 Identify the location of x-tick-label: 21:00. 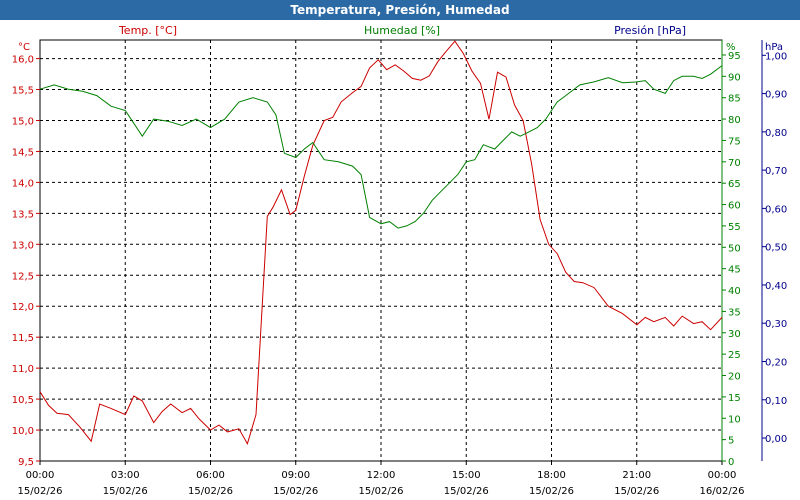
(636, 475).